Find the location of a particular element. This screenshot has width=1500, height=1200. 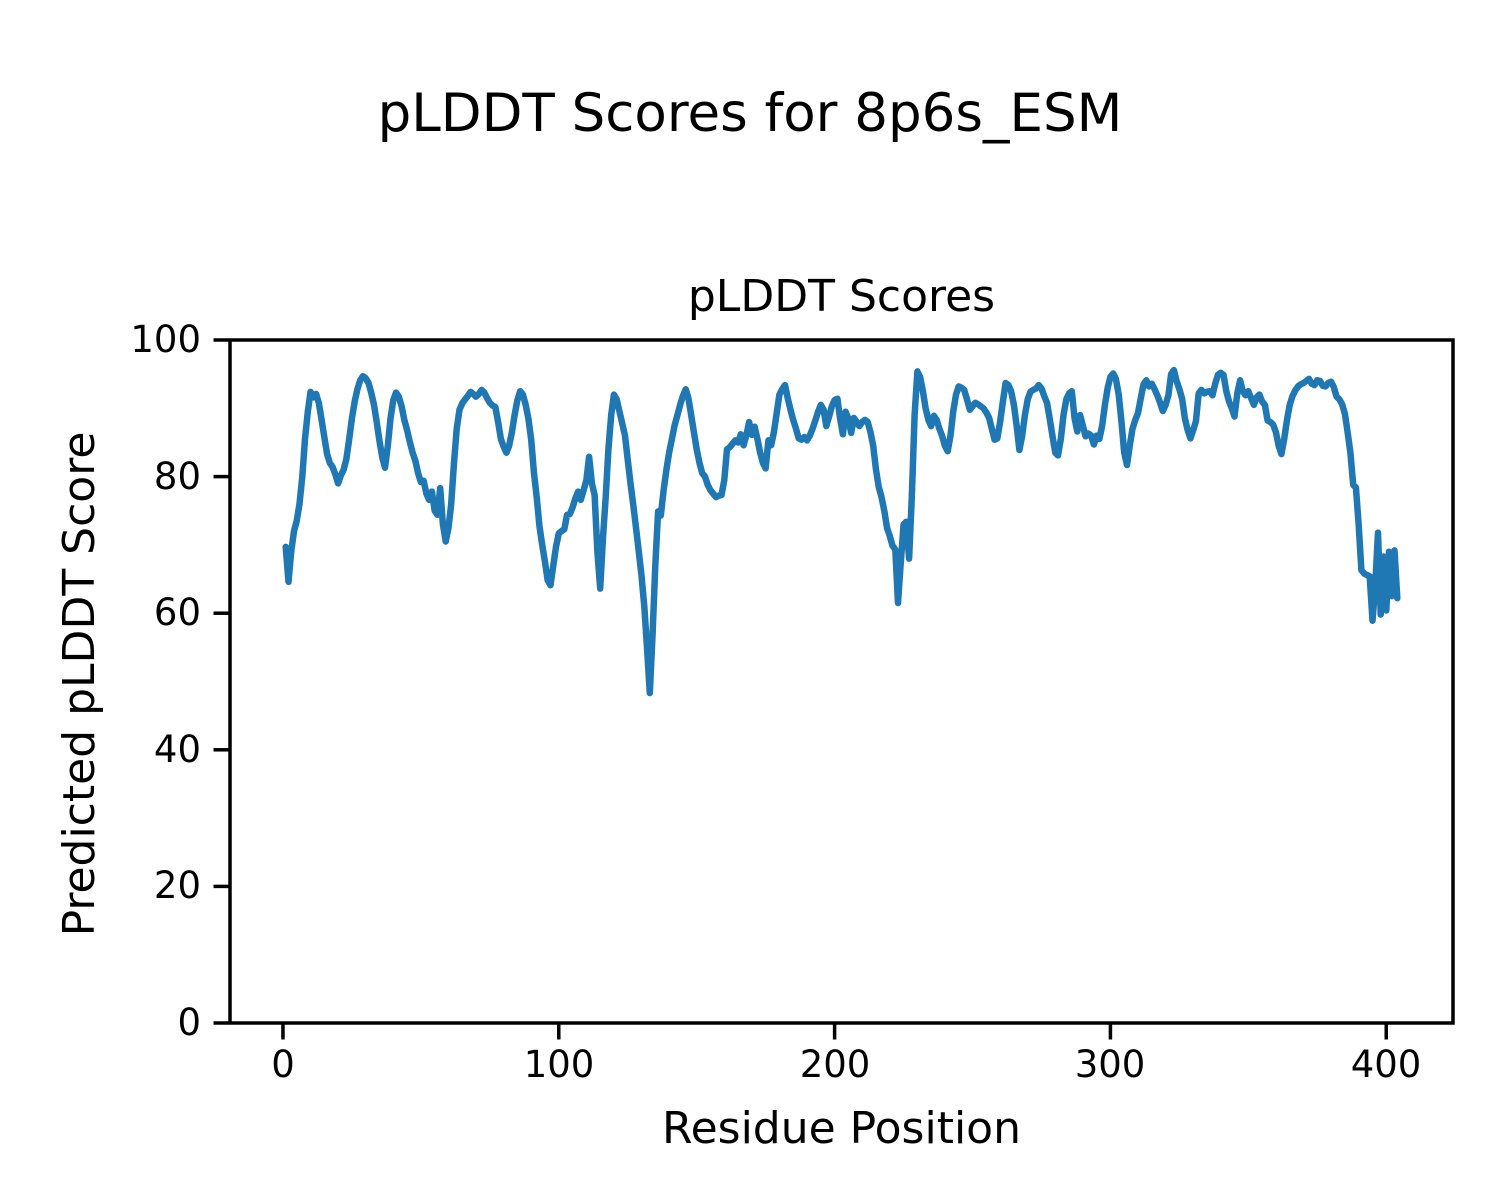

x-tick-label: 400 is located at coordinates (1386, 1064).